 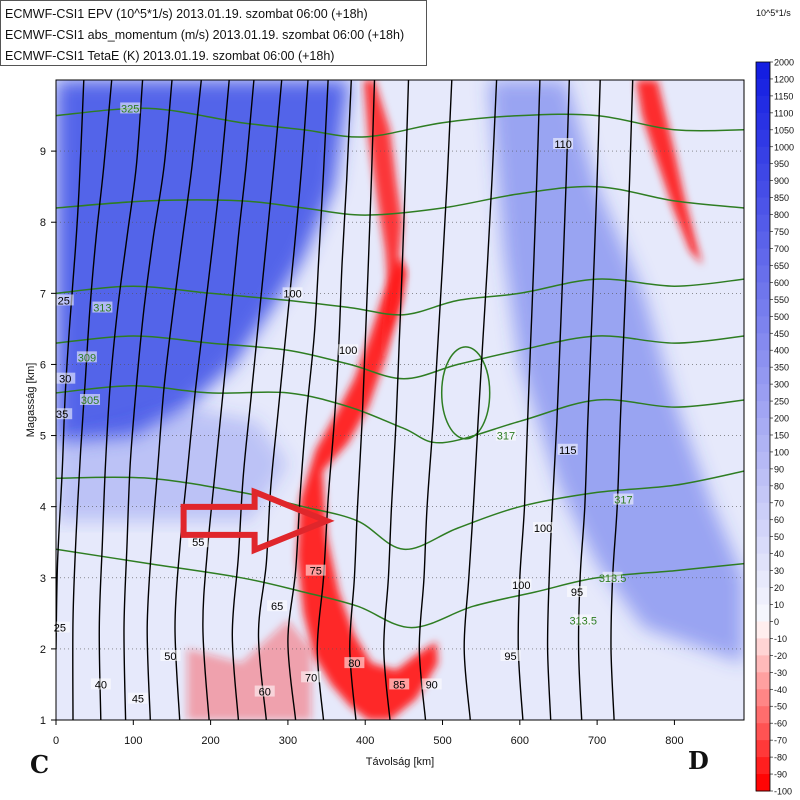 What do you see at coordinates (779, 486) in the screenshot?
I see `colorbar-label: 80` at bounding box center [779, 486].